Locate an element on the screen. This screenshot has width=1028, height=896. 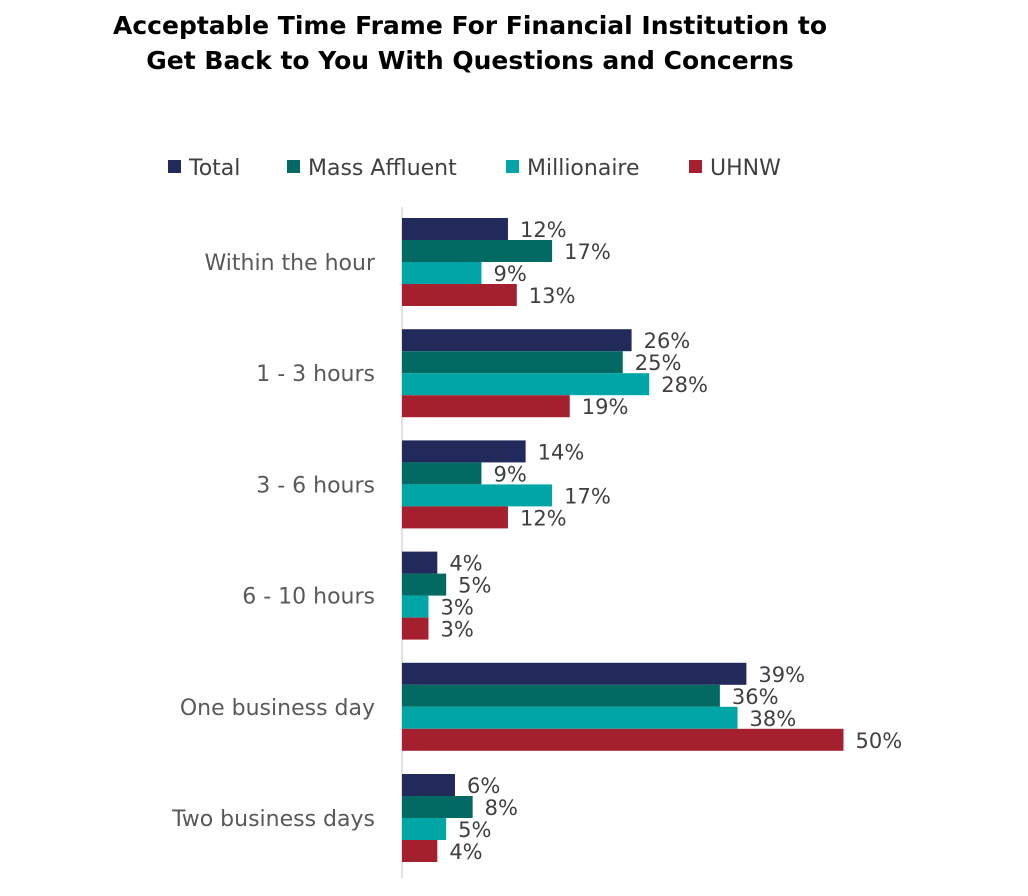
category-label: Within the hour is located at coordinates (290, 263).